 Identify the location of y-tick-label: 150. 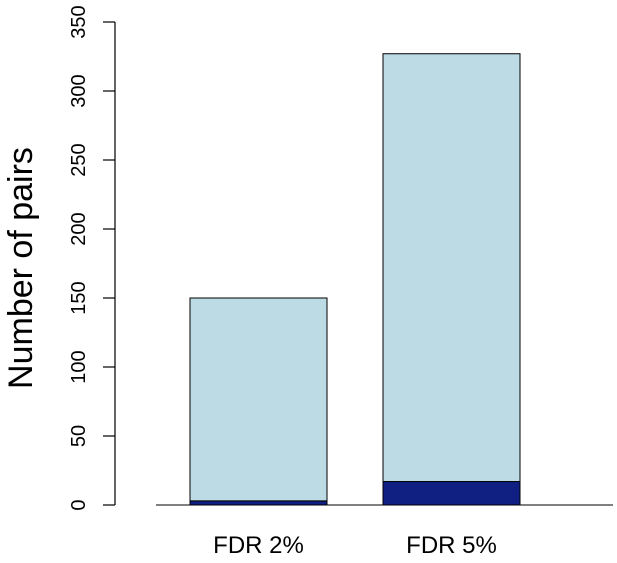
(79, 297).